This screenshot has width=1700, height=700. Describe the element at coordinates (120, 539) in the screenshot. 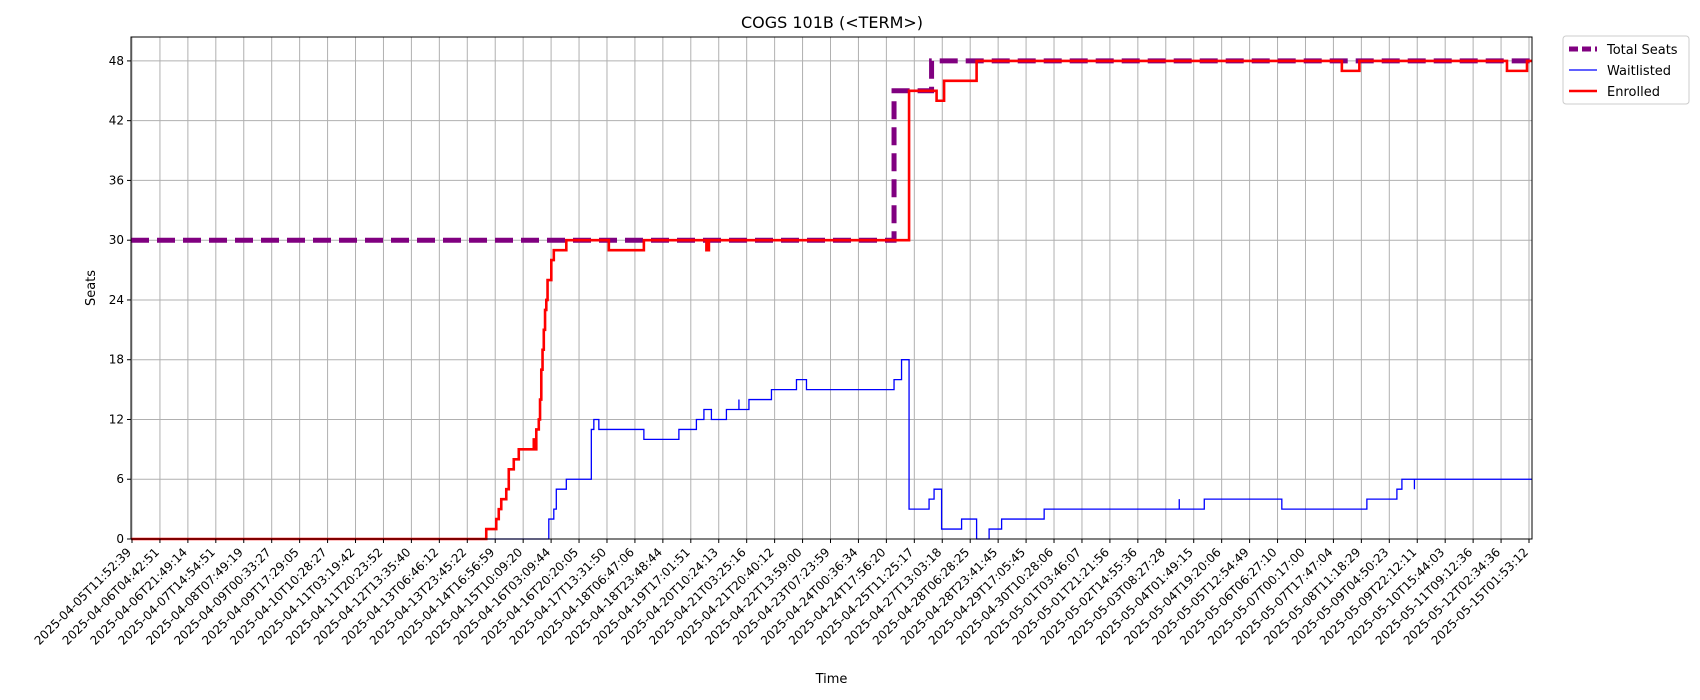

I see `y-tick-label: 0` at that location.